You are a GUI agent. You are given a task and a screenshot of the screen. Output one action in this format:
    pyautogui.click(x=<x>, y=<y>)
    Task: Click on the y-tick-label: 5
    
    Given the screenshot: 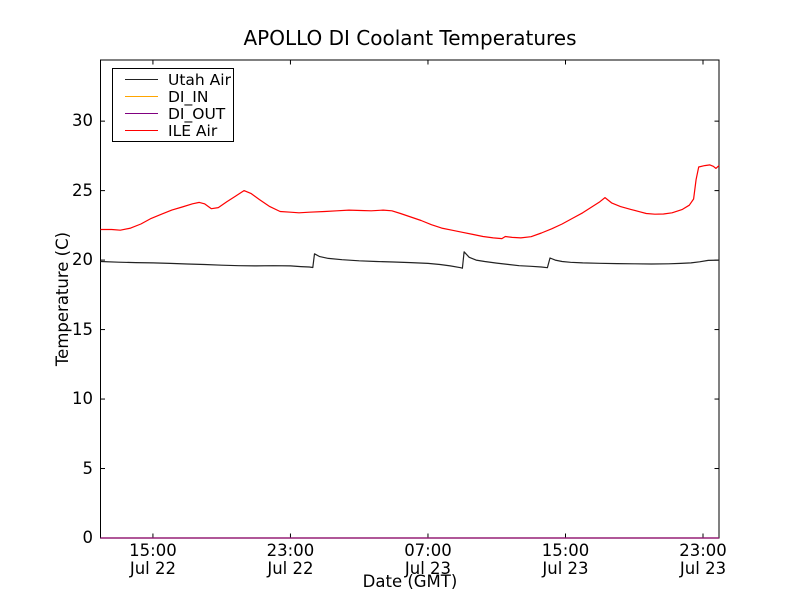 What is the action you would take?
    pyautogui.click(x=88, y=468)
    